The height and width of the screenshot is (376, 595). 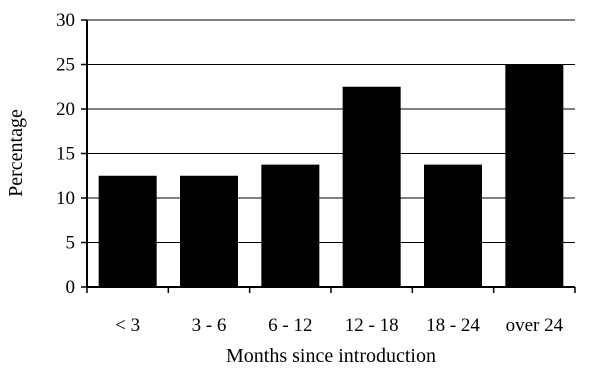 What do you see at coordinates (535, 325) in the screenshot?
I see `x-tick-label: over 24` at bounding box center [535, 325].